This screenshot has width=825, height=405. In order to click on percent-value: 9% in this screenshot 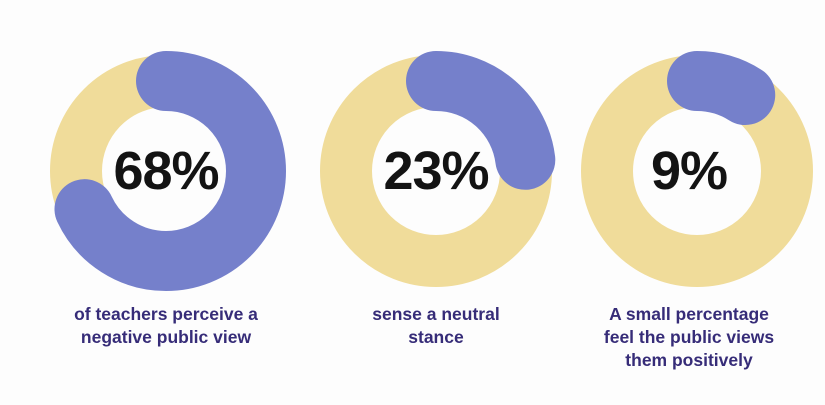, I will do `click(689, 171)`.